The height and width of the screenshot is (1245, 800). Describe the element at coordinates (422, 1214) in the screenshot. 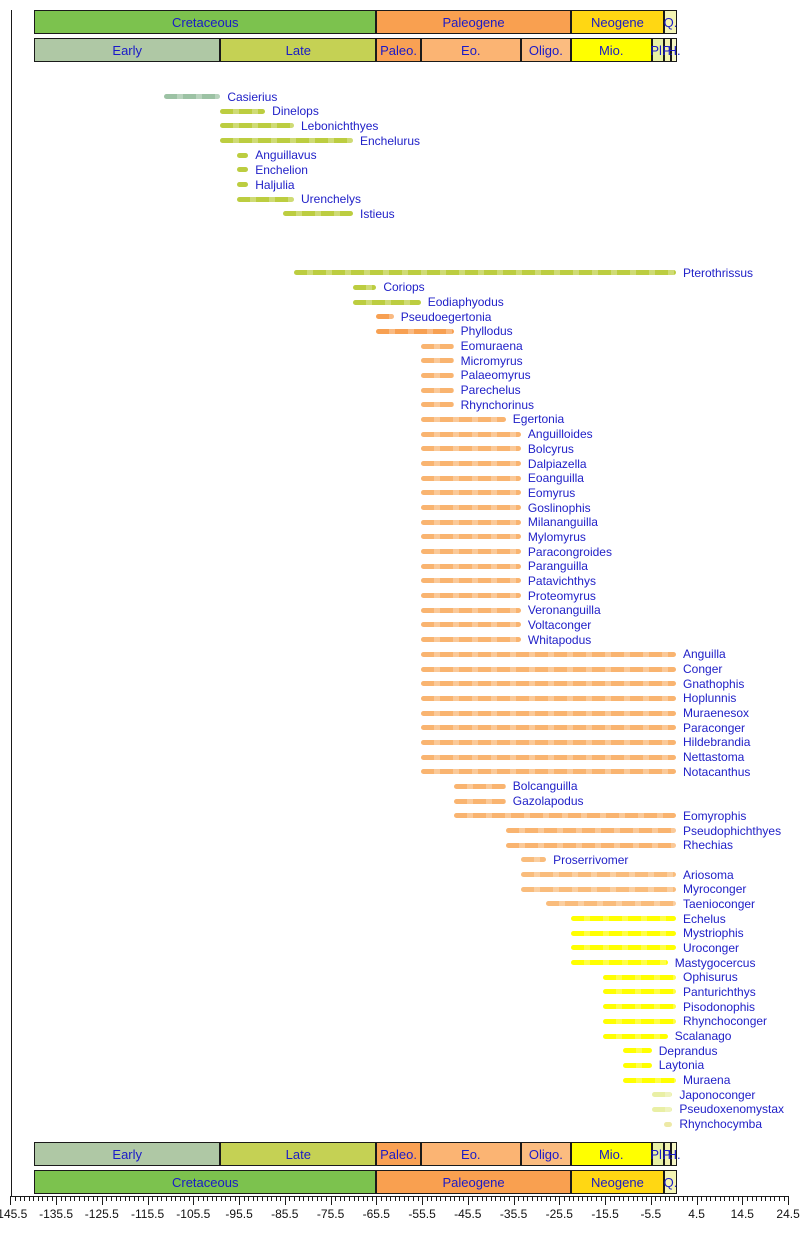

I see `axis-tick-label: -55.5` at that location.